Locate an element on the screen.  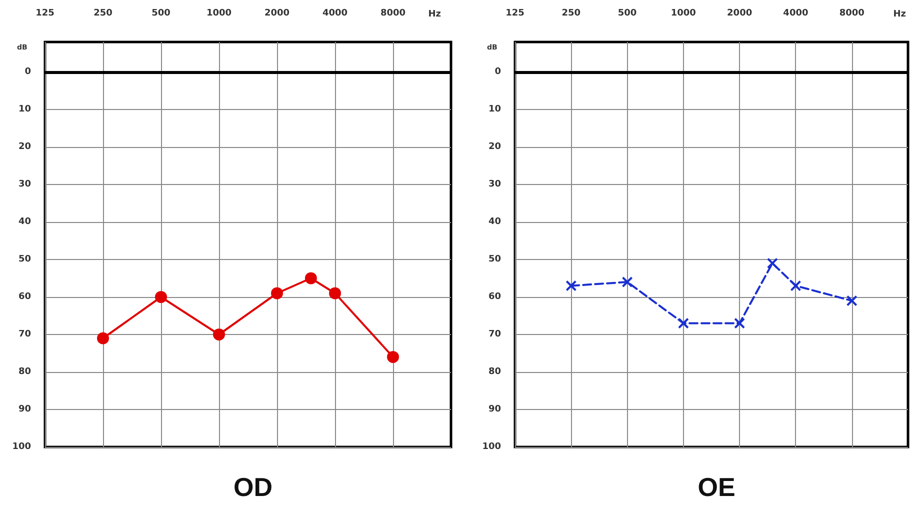
text: OE is located at coordinates (717, 487).